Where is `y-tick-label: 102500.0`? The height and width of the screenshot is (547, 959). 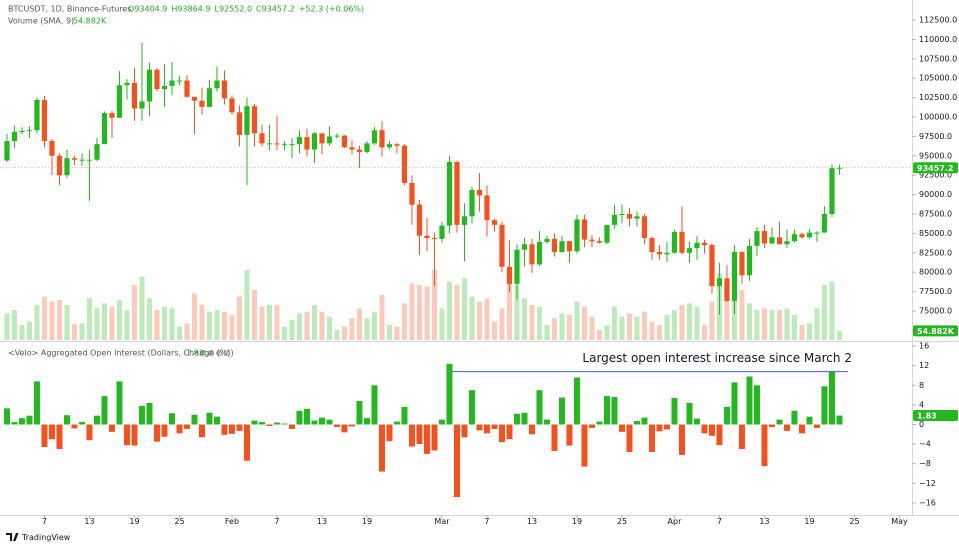
y-tick-label: 102500.0 is located at coordinates (938, 97).